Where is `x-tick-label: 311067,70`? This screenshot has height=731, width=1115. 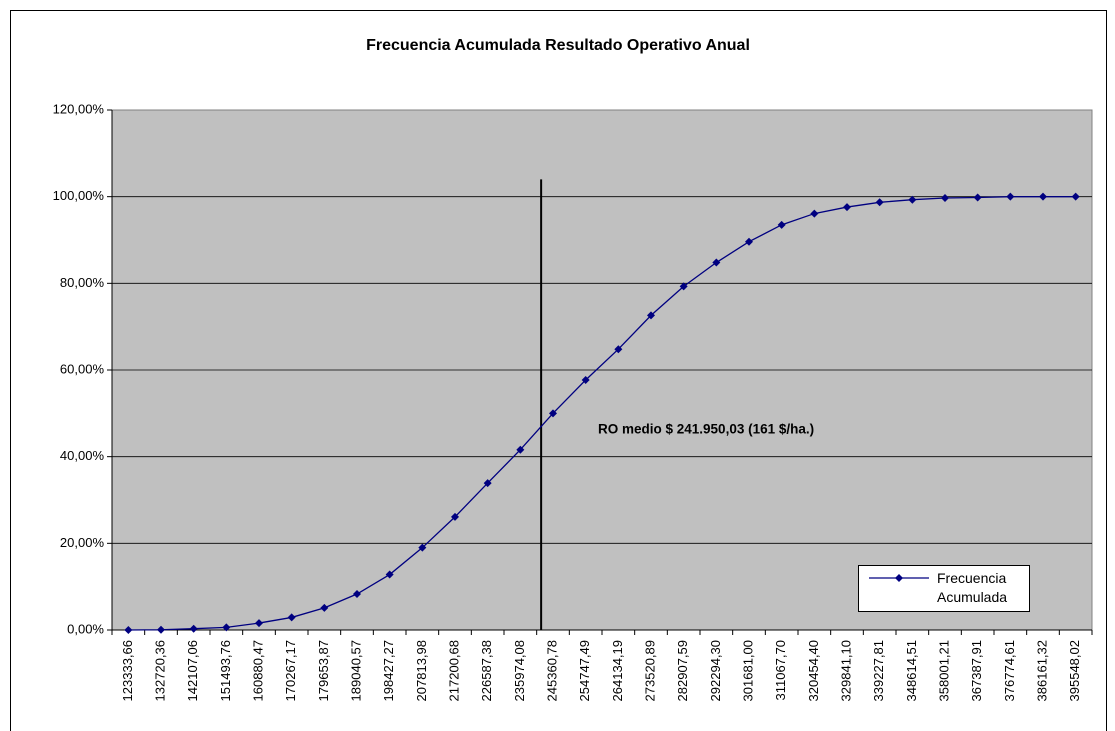
x-tick-label: 311067,70 is located at coordinates (780, 670).